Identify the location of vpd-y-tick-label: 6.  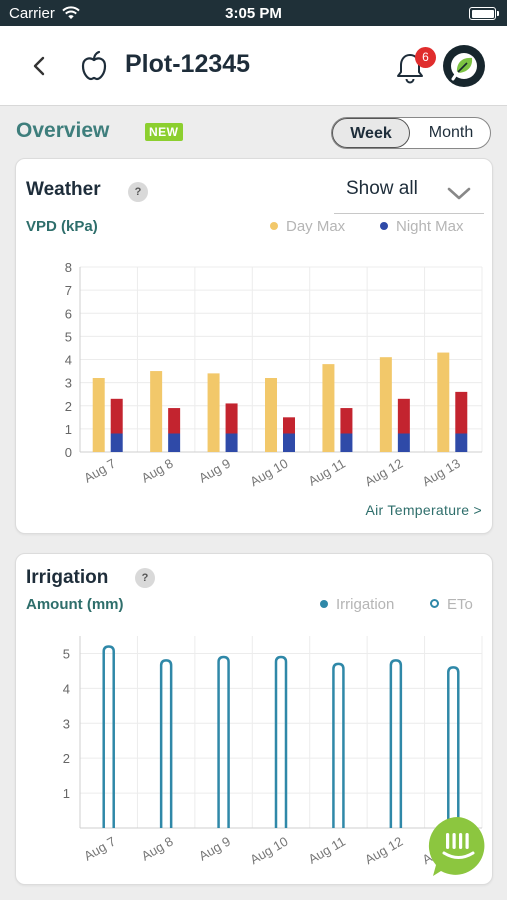
(68, 313).